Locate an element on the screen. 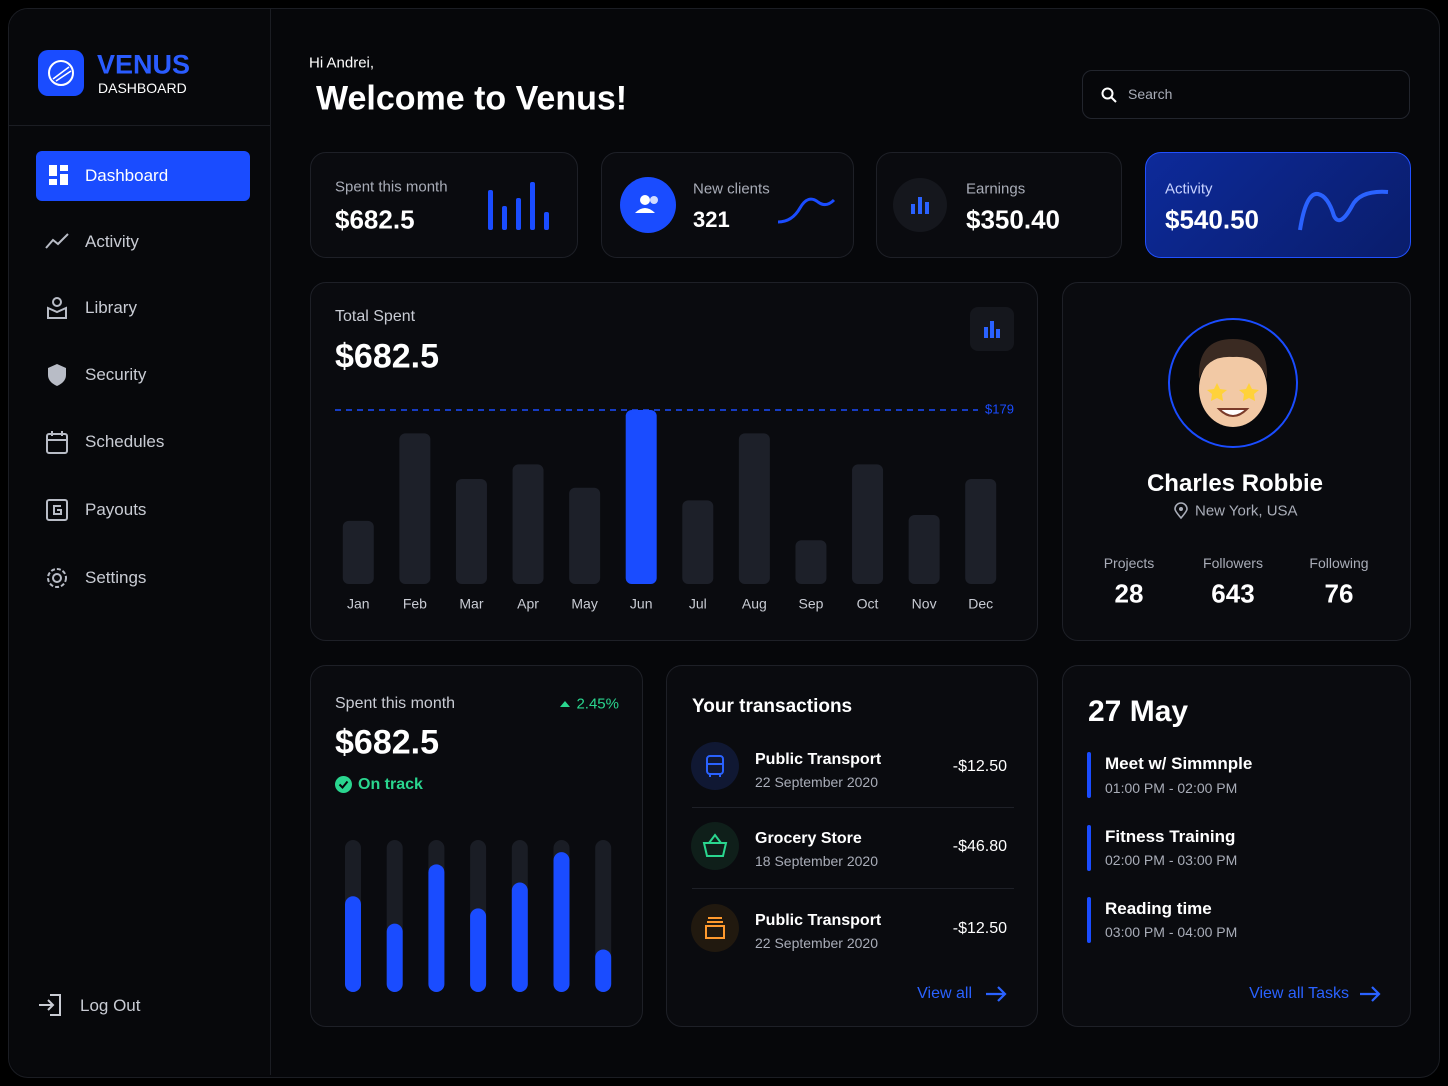 The width and height of the screenshot is (1448, 1086). transaction-date: 18 September 2020 is located at coordinates (816, 861).